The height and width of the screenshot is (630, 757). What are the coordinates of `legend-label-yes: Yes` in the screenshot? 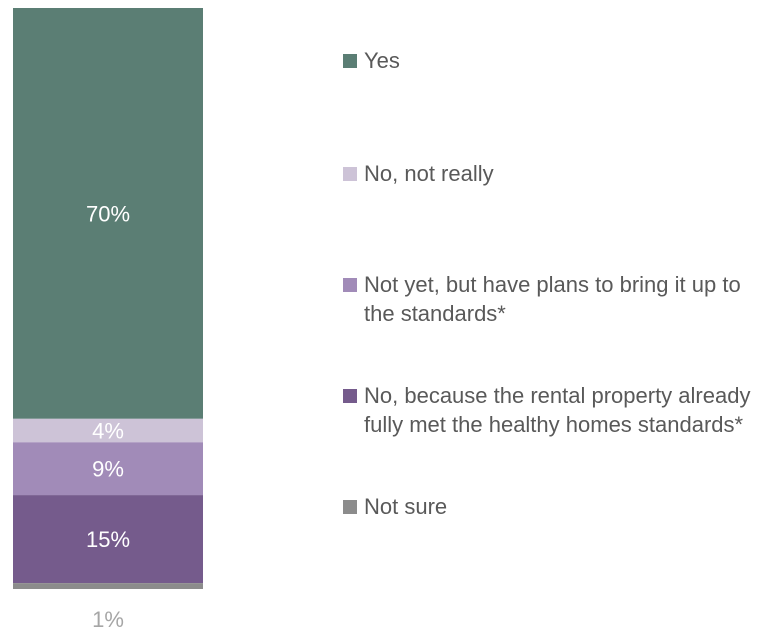 It's located at (382, 60).